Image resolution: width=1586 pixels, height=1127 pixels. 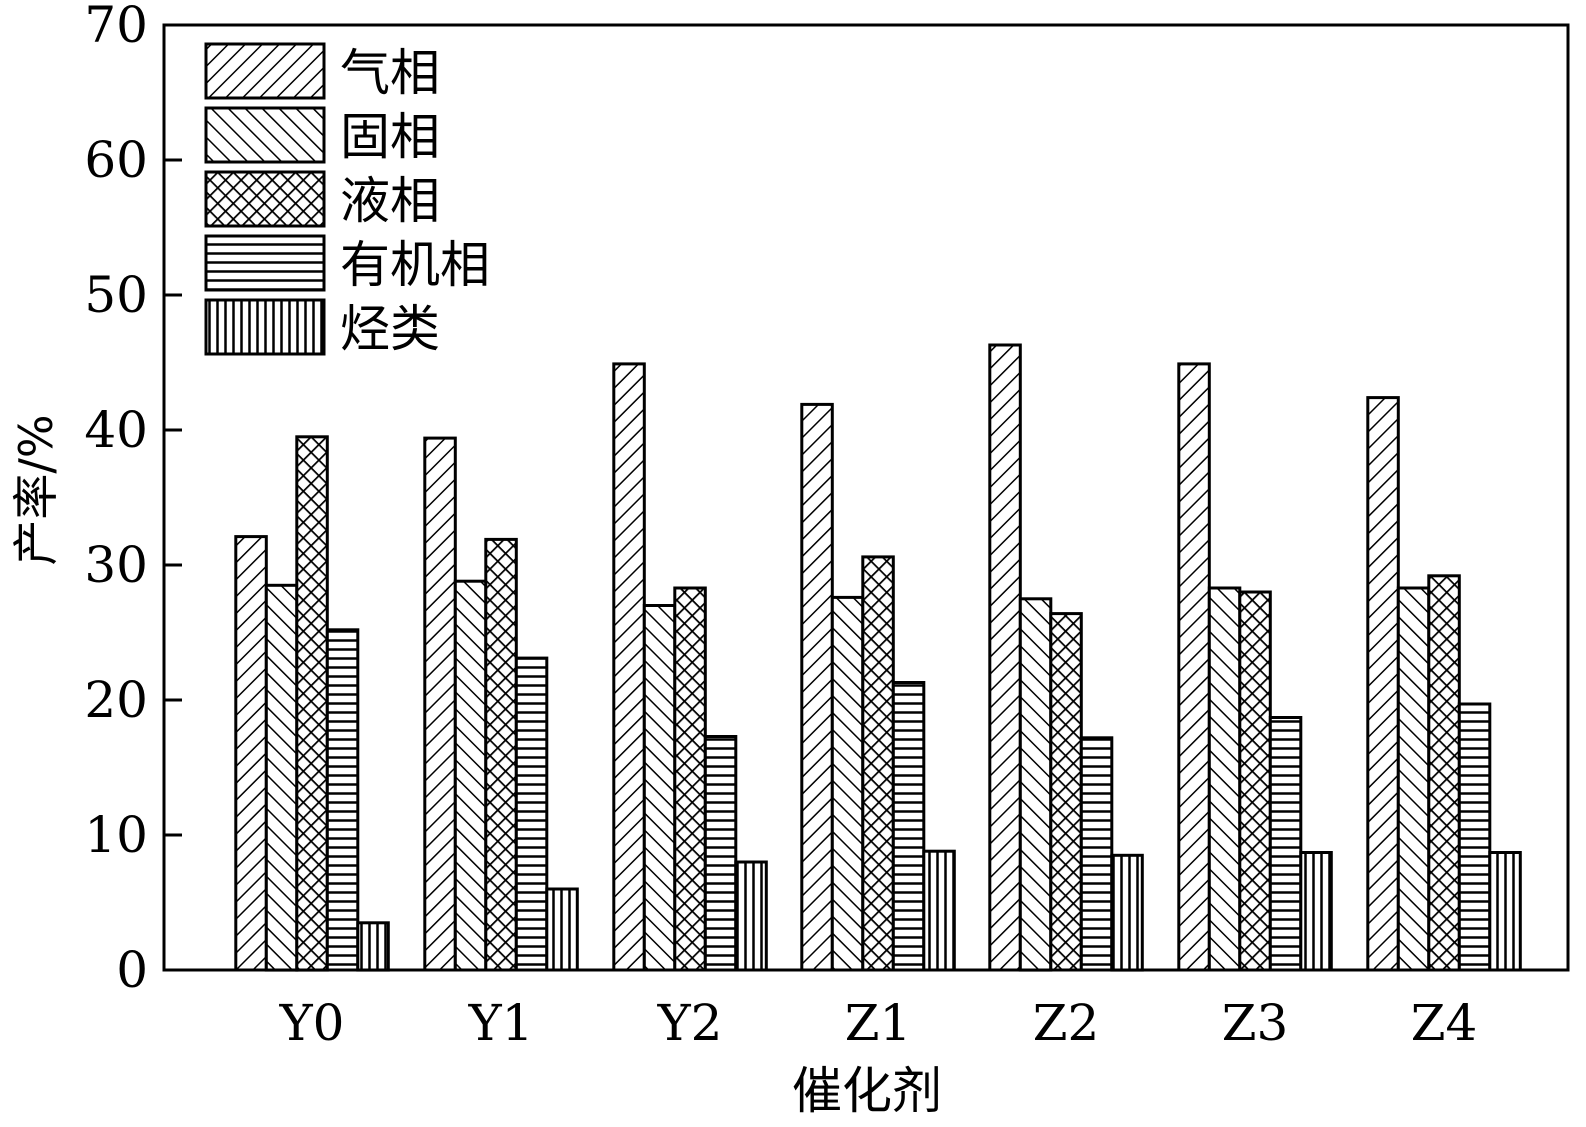 I want to click on y-tick-label: 50, so click(x=116, y=295).